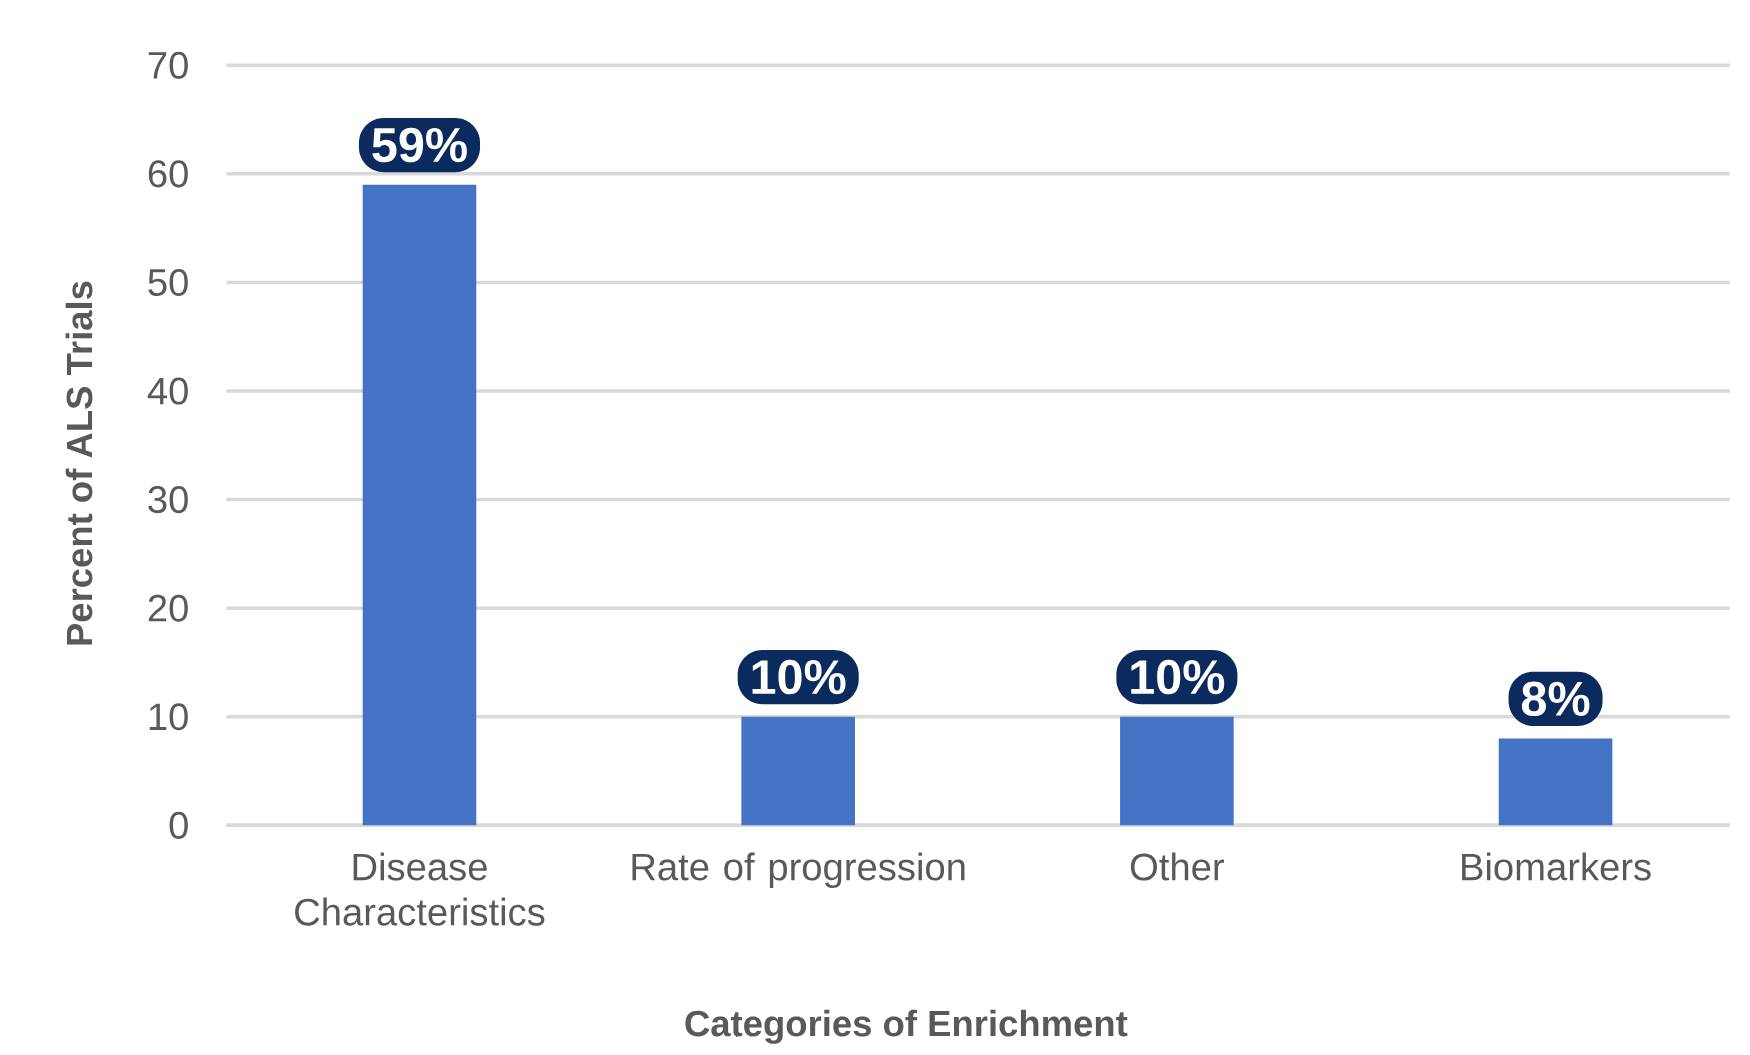 This screenshot has height=1055, width=1750. I want to click on x-tick-label: Disease Characteristics, so click(420, 889).